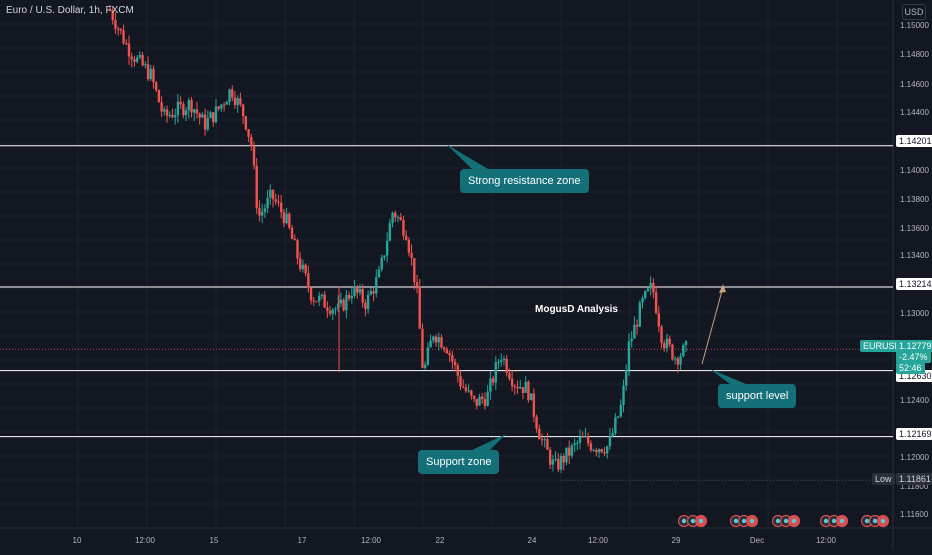  What do you see at coordinates (914, 457) in the screenshot?
I see `price-tick-label: 1.12000` at bounding box center [914, 457].